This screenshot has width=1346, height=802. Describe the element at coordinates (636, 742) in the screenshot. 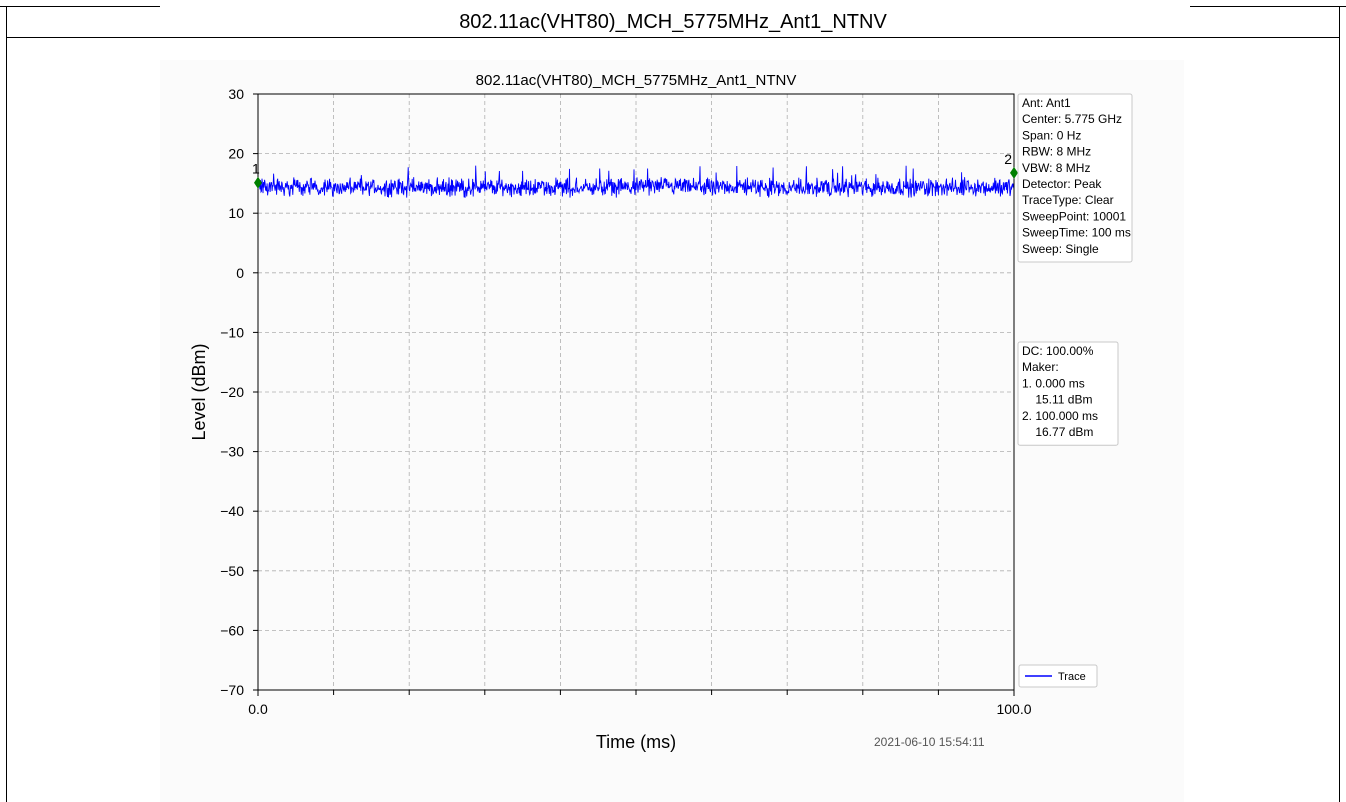

I see `x-axis-label: Time (ms)` at that location.